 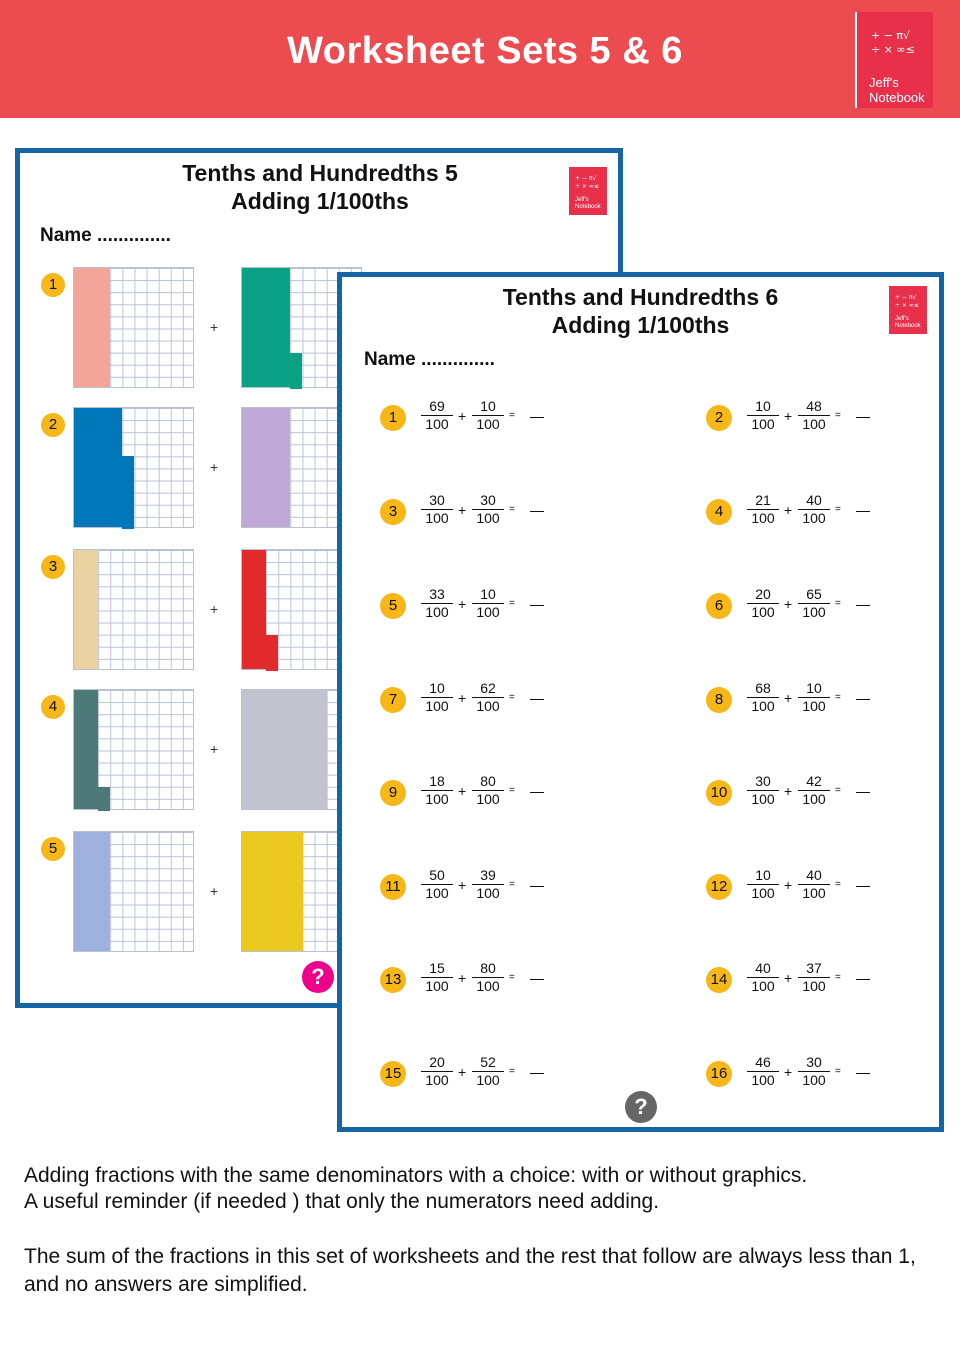 I want to click on fraction: 42 100, so click(x=814, y=790).